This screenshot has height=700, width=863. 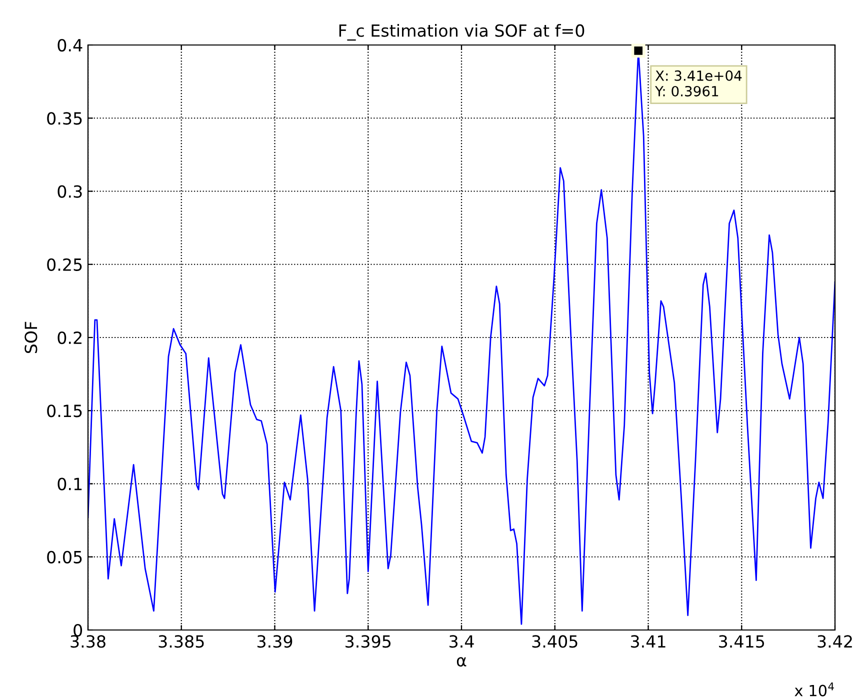 I want to click on x-tick-label: 3.39, so click(x=274, y=641).